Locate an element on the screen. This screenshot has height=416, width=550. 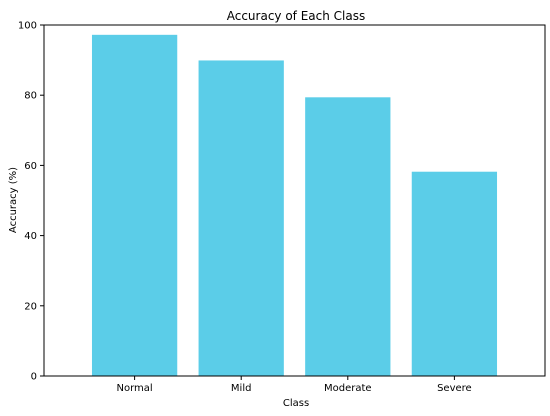
x-tick-label: Severe is located at coordinates (454, 388).